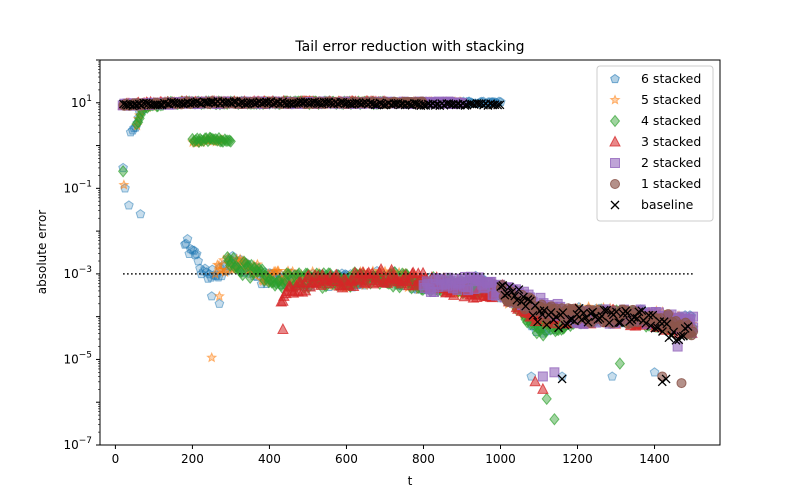 Image resolution: width=800 pixels, height=500 pixels. I want to click on legend-entry: 1 stacked, so click(655, 183).